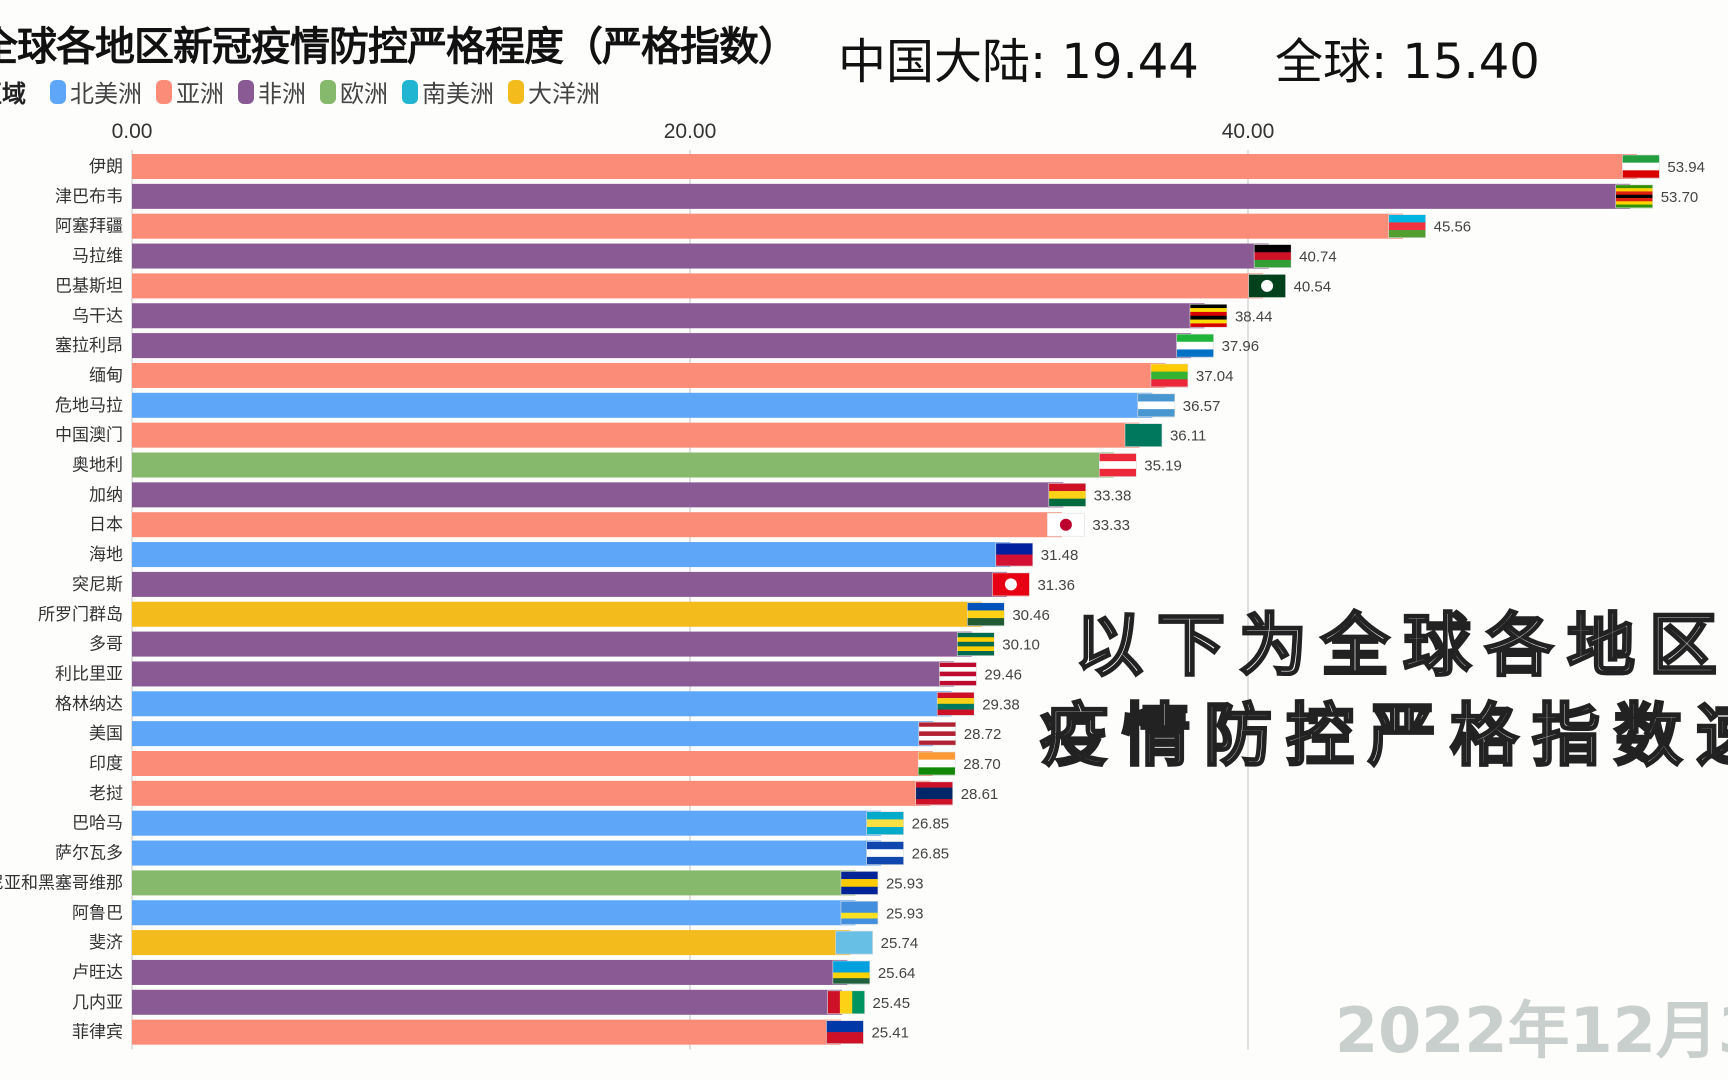 The width and height of the screenshot is (1728, 1080). I want to click on y-category-label: 加纳, so click(106, 495).